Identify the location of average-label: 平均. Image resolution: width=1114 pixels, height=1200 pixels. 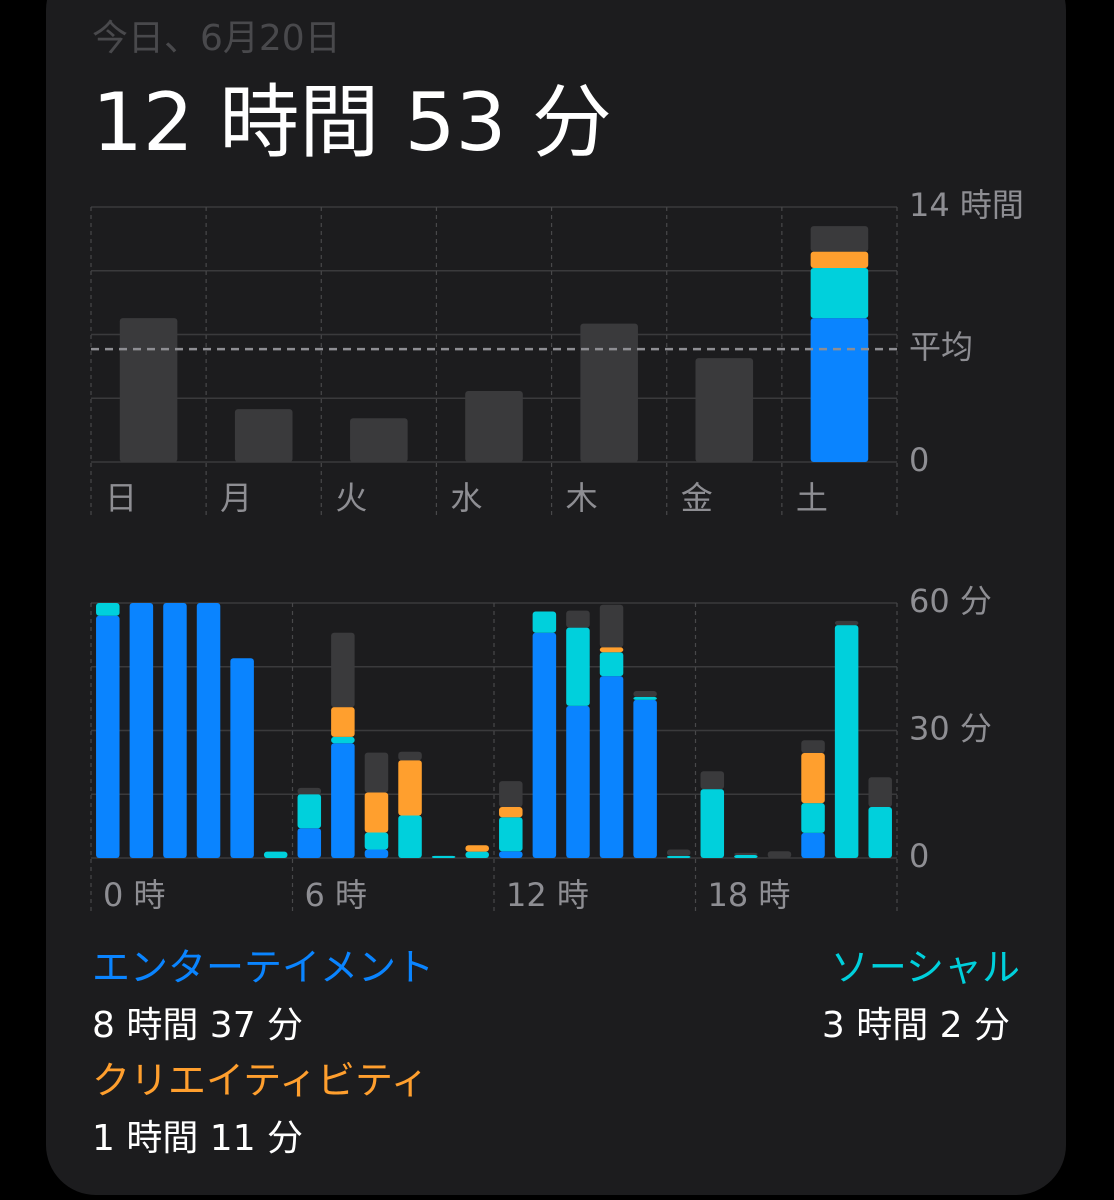
(941, 347).